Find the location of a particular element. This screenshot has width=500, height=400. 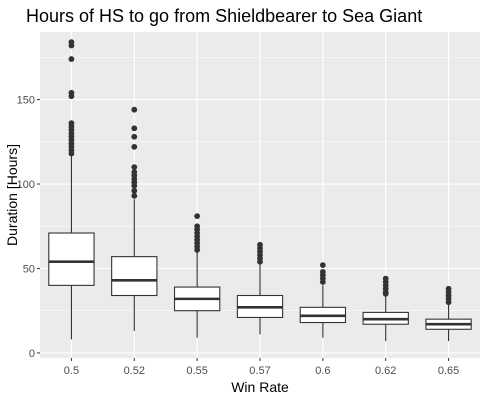

y-tick-label: 100 is located at coordinates (26, 185).